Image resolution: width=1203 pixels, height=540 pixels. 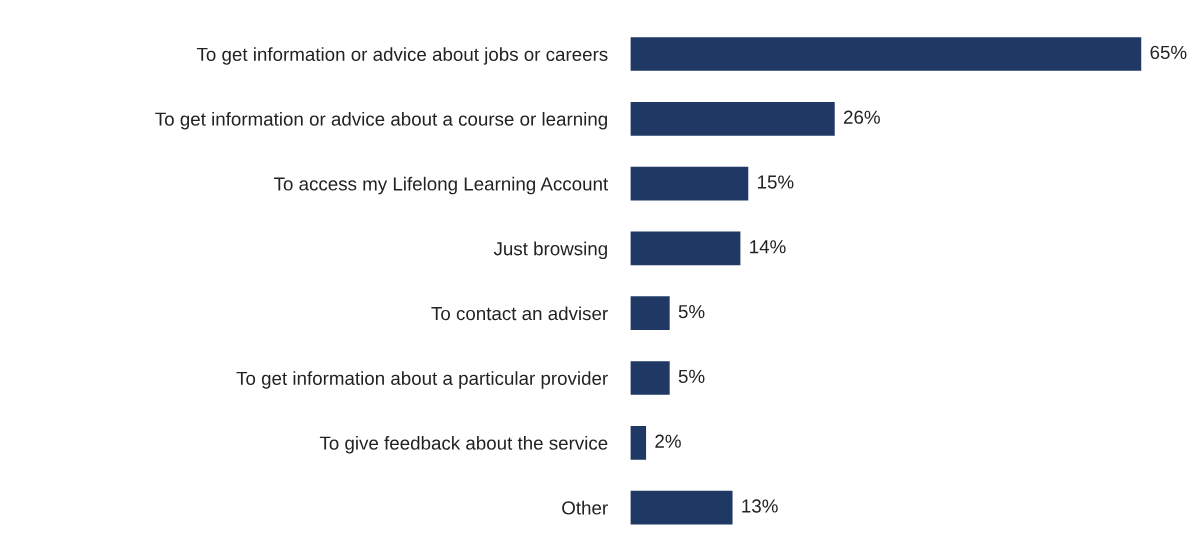 What do you see at coordinates (441, 185) in the screenshot?
I see `y-tick-label: To access my Lifelong Learning Account` at bounding box center [441, 185].